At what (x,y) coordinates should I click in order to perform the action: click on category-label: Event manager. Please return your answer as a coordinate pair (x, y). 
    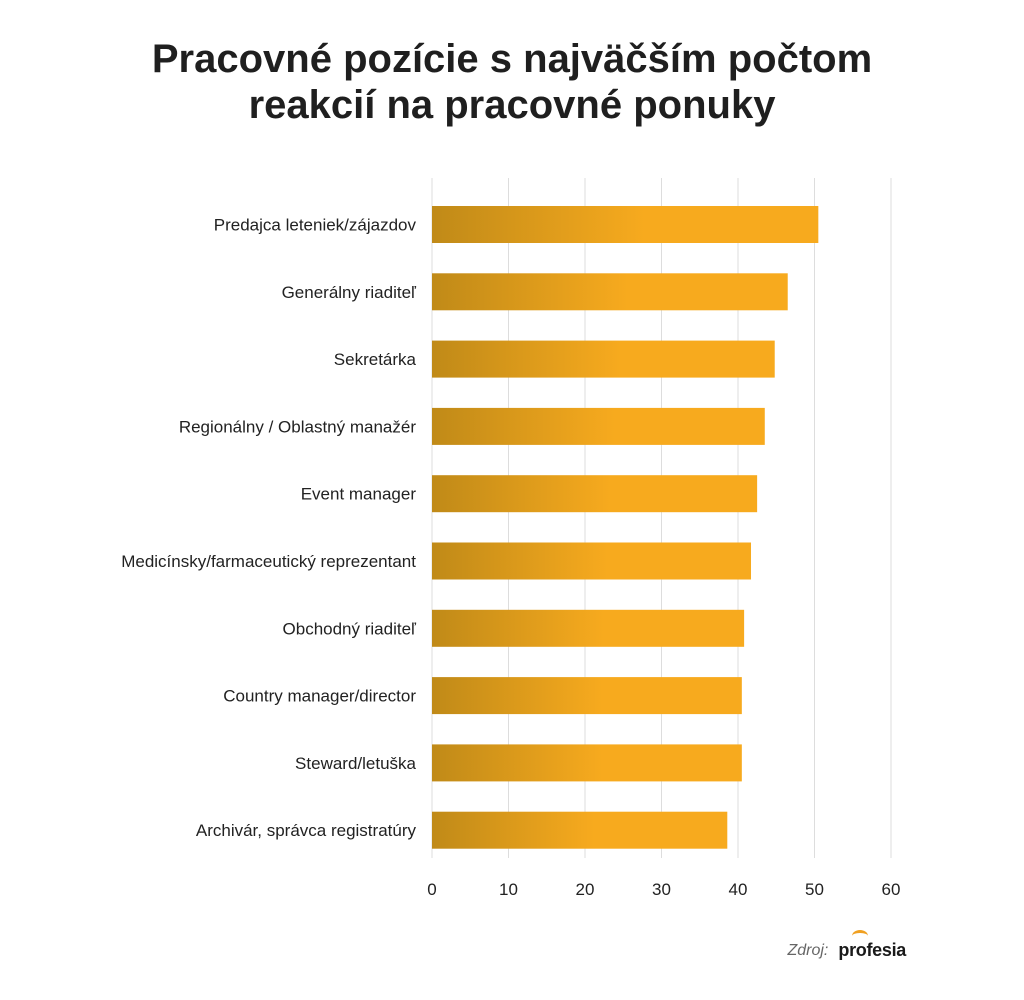
    Looking at the image, I should click on (359, 494).